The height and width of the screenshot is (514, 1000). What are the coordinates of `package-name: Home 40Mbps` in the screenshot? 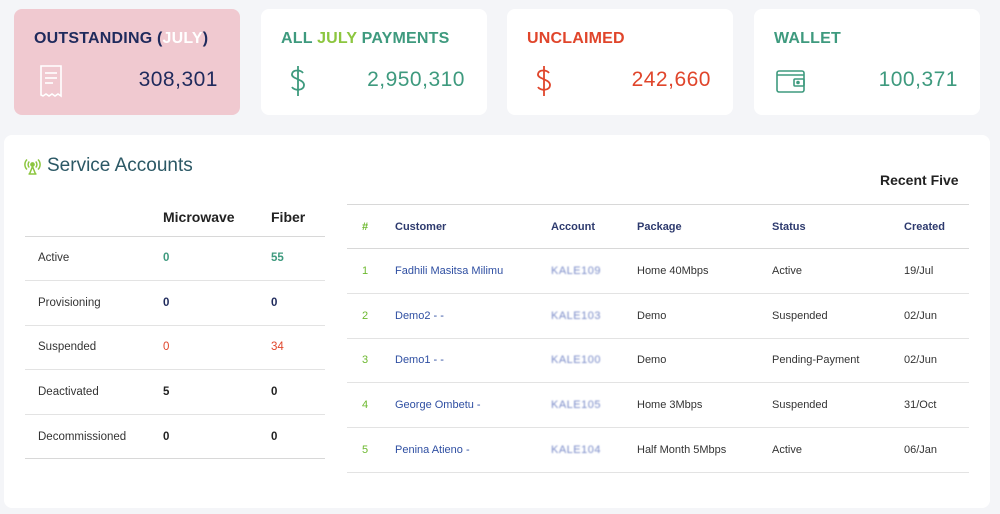 It's located at (704, 271).